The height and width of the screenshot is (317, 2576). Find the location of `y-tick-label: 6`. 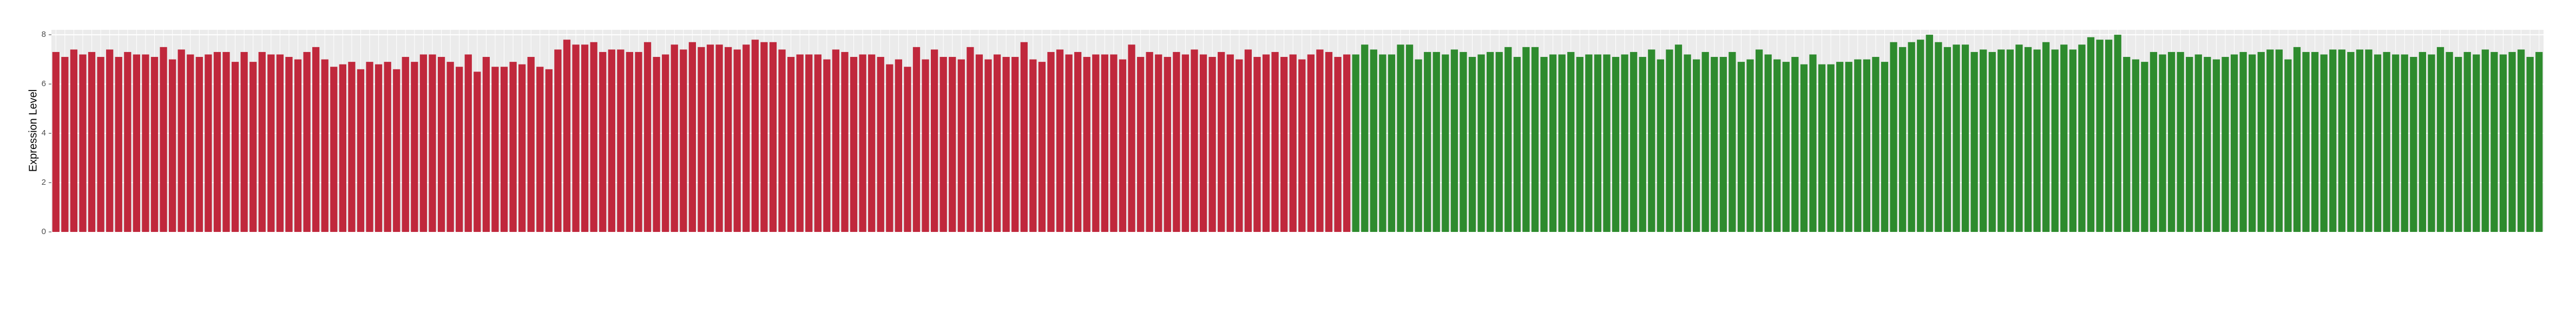

y-tick-label: 6 is located at coordinates (44, 83).